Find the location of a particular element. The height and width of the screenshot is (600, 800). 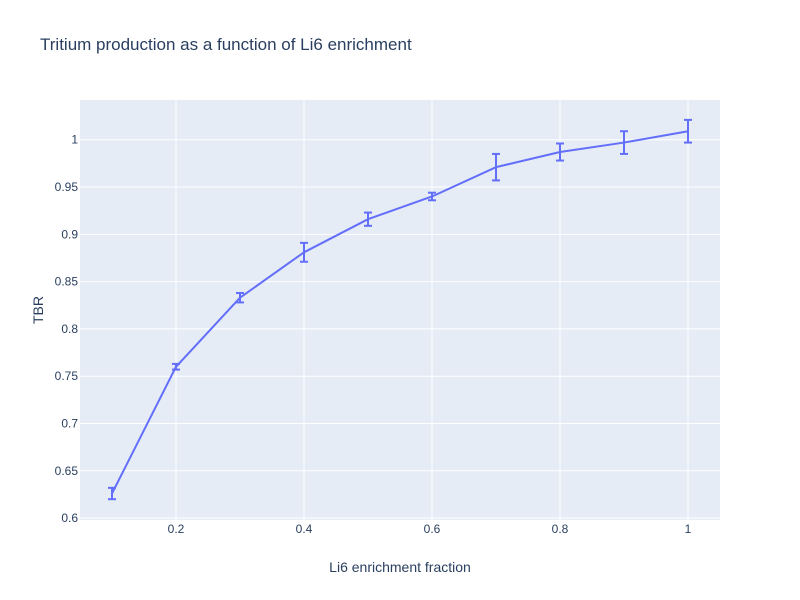

y-axis-title: TBR is located at coordinates (38, 310).